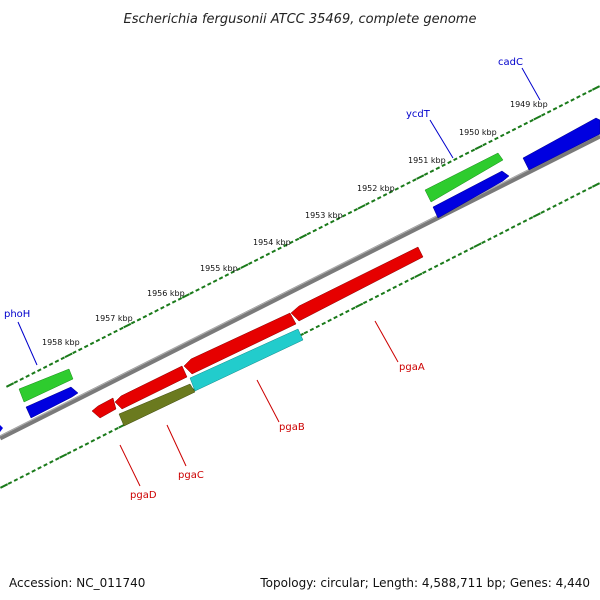  I want to click on gene-label-pgaA: pgaA, so click(412, 367).